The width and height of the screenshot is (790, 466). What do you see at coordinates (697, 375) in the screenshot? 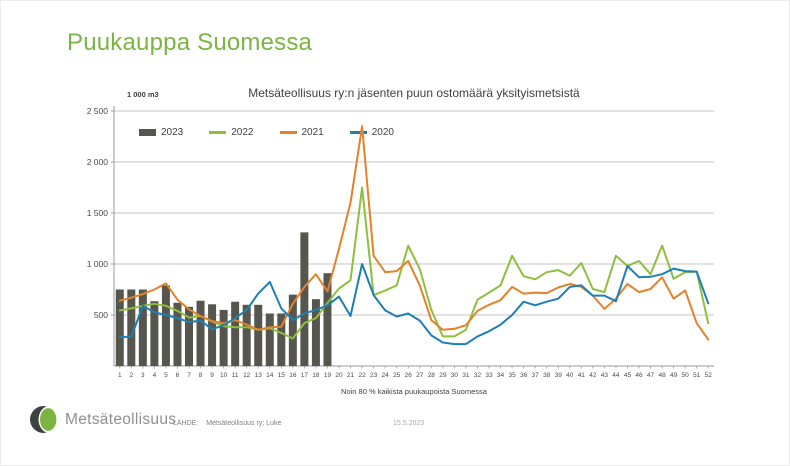
I see `svg-text: 51` at bounding box center [697, 375].